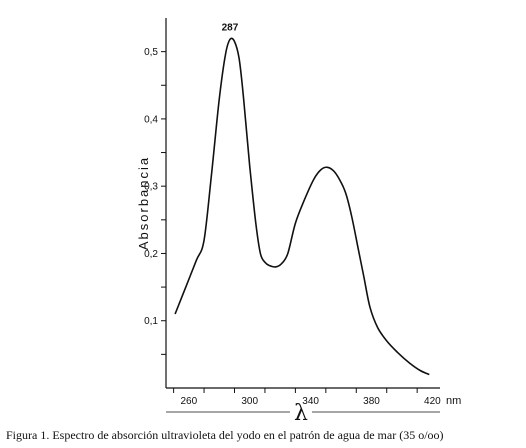 The height and width of the screenshot is (448, 526). I want to click on peak-label: 287, so click(230, 28).